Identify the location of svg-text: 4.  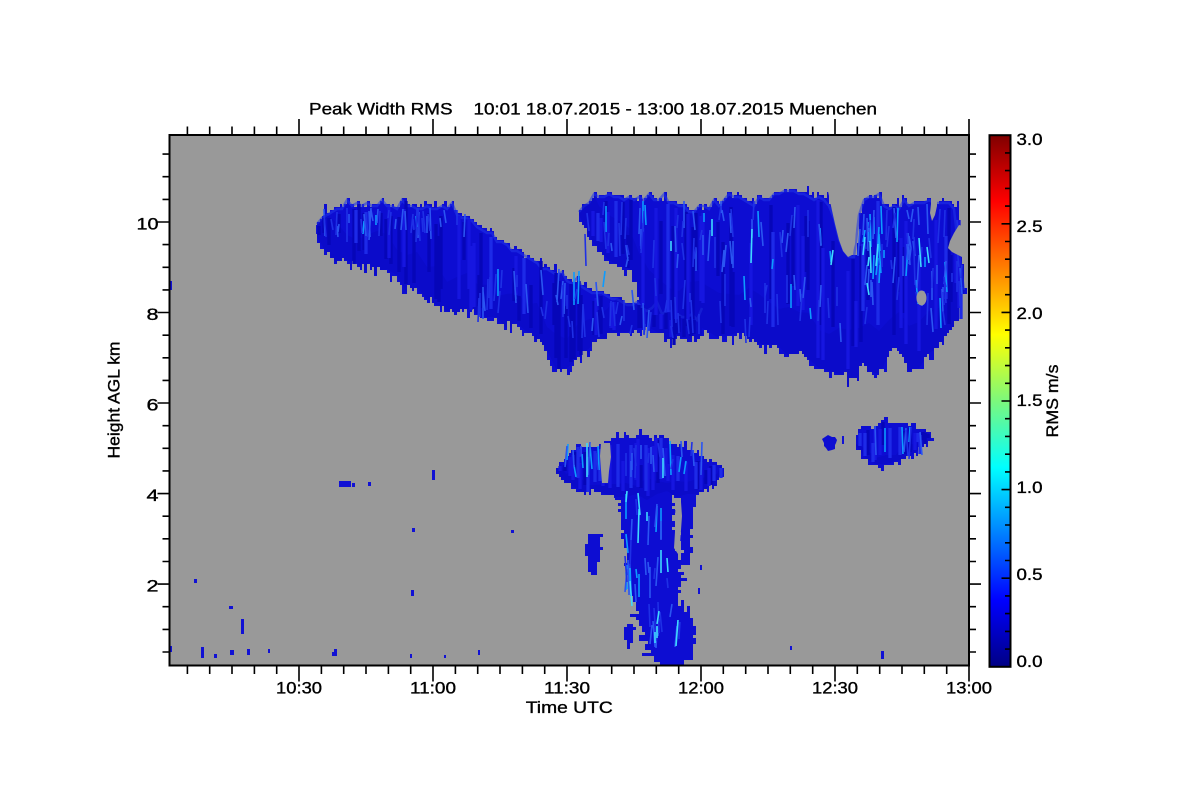
(153, 496).